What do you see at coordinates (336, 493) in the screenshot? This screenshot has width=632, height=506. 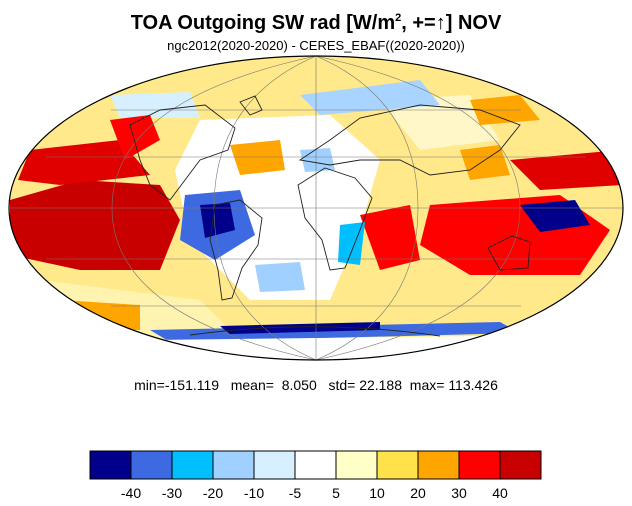 I see `colorbar-label: 5` at bounding box center [336, 493].